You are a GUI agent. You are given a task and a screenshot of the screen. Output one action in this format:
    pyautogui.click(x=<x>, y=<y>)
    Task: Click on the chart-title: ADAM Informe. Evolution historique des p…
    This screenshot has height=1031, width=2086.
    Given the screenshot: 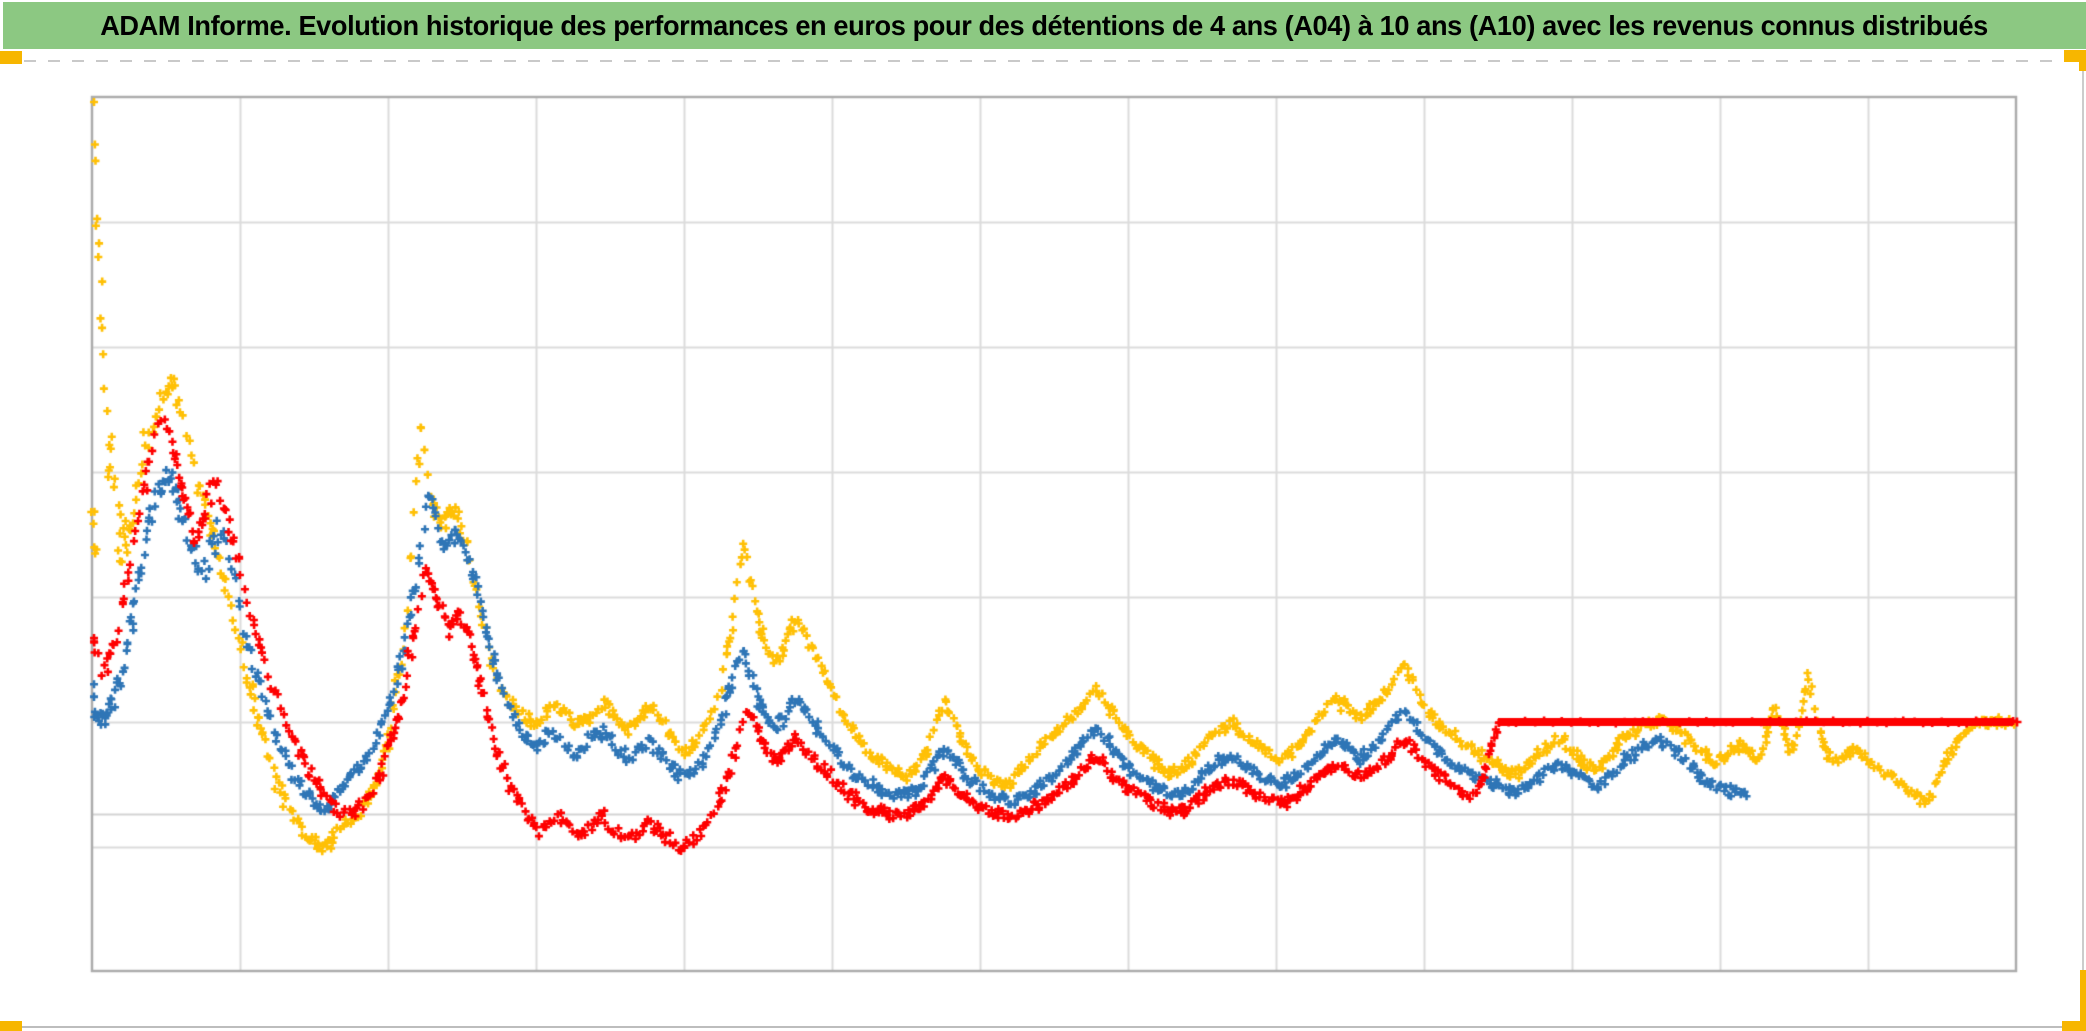 What is the action you would take?
    pyautogui.click(x=1044, y=25)
    